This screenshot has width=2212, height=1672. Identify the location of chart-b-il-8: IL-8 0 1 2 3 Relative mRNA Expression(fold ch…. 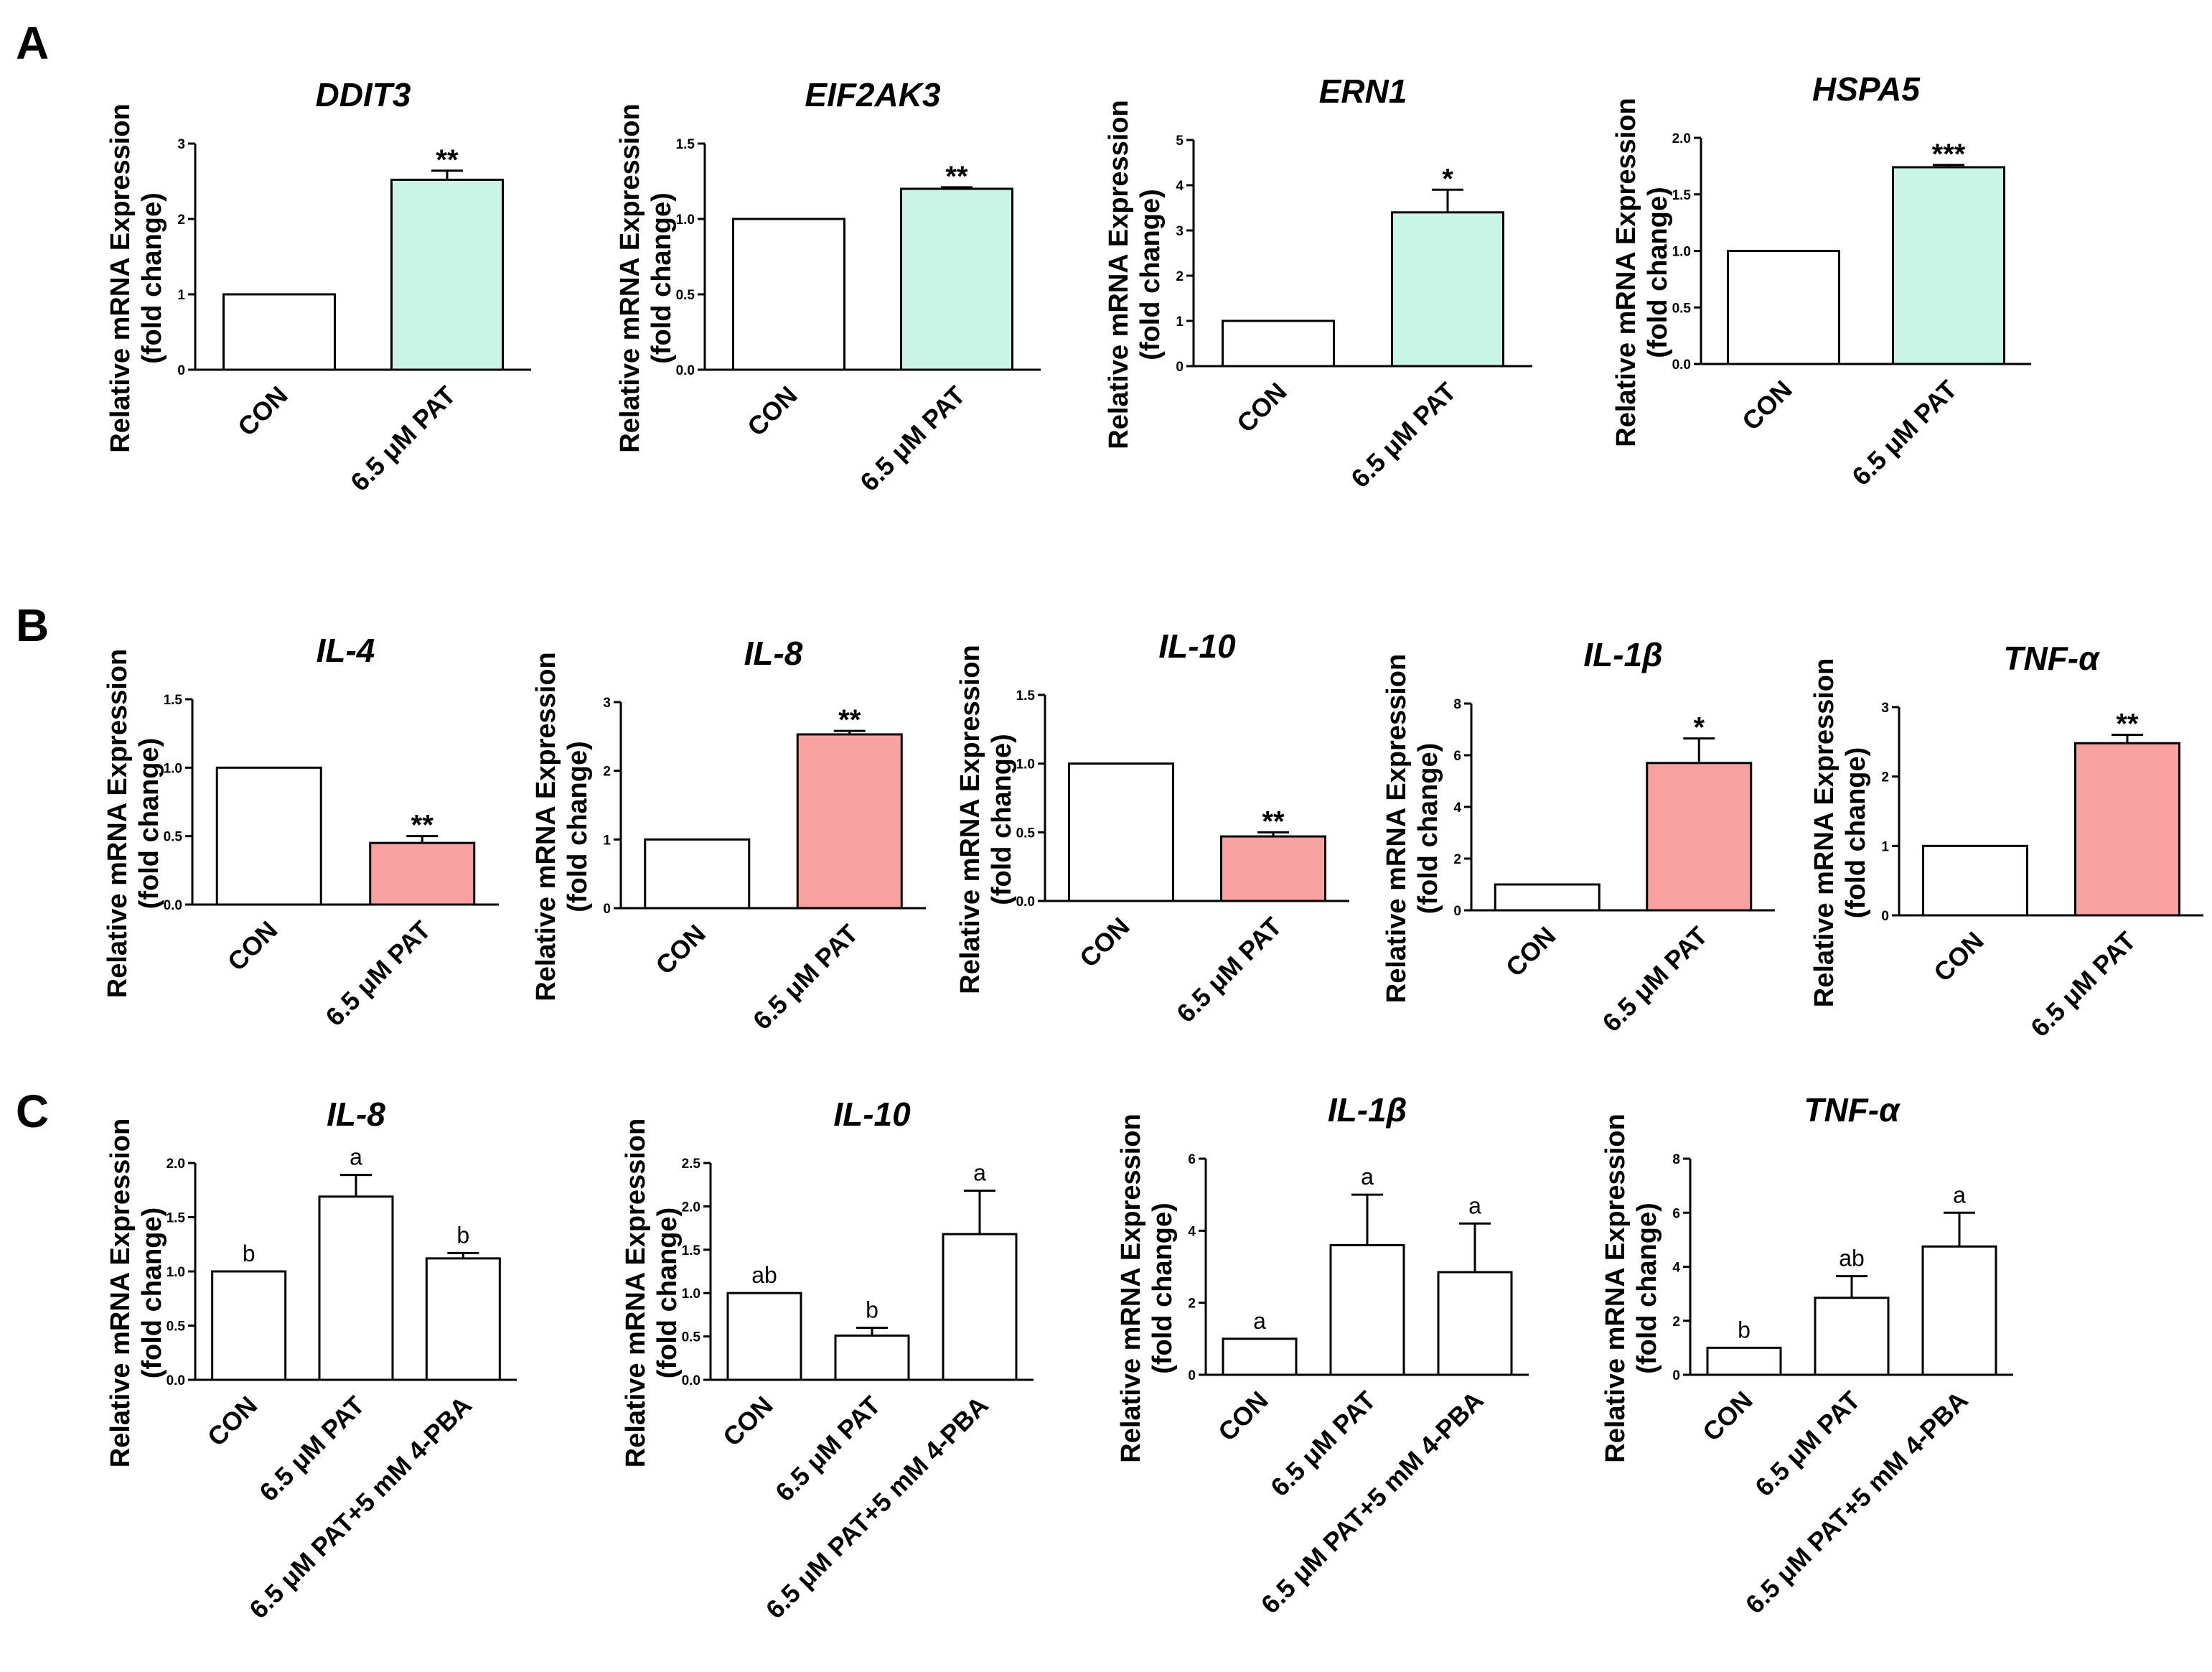
(728, 835).